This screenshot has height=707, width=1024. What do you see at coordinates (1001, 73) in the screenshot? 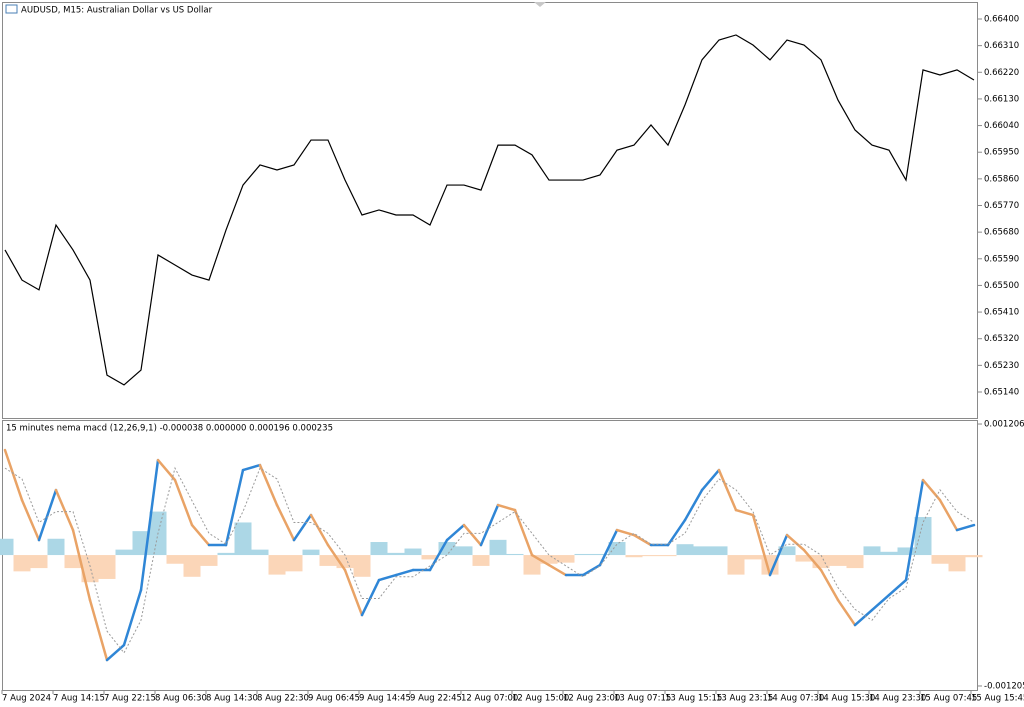
I see `y-tick-label: 0.66220` at bounding box center [1001, 73].